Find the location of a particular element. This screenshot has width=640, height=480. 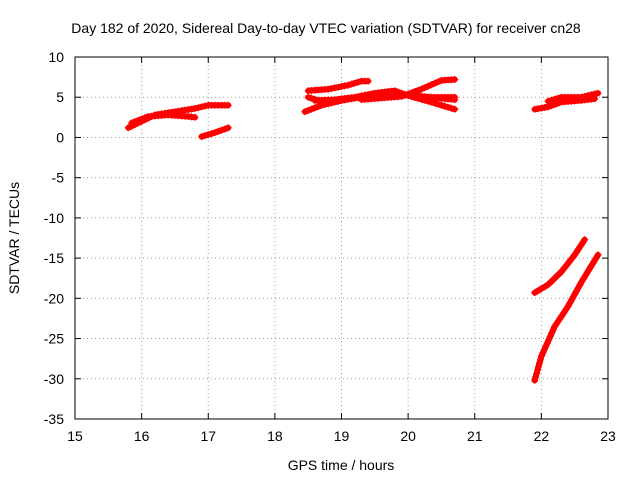

y-tick-label: -15 is located at coordinates (54, 258).